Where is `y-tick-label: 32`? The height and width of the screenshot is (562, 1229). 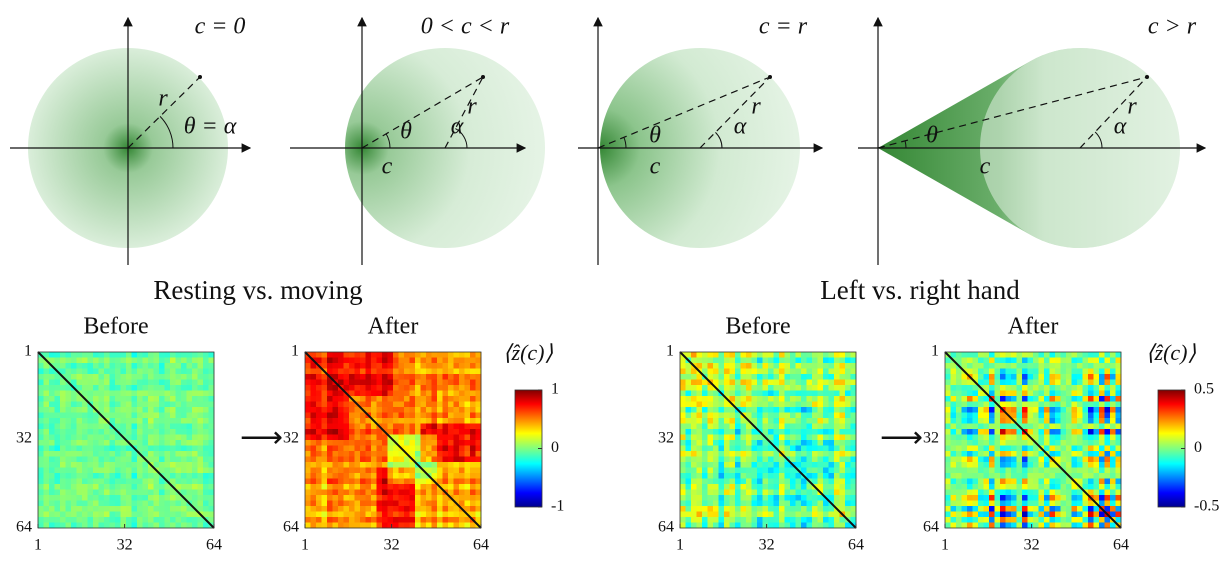 y-tick-label: 32 is located at coordinates (931, 437).